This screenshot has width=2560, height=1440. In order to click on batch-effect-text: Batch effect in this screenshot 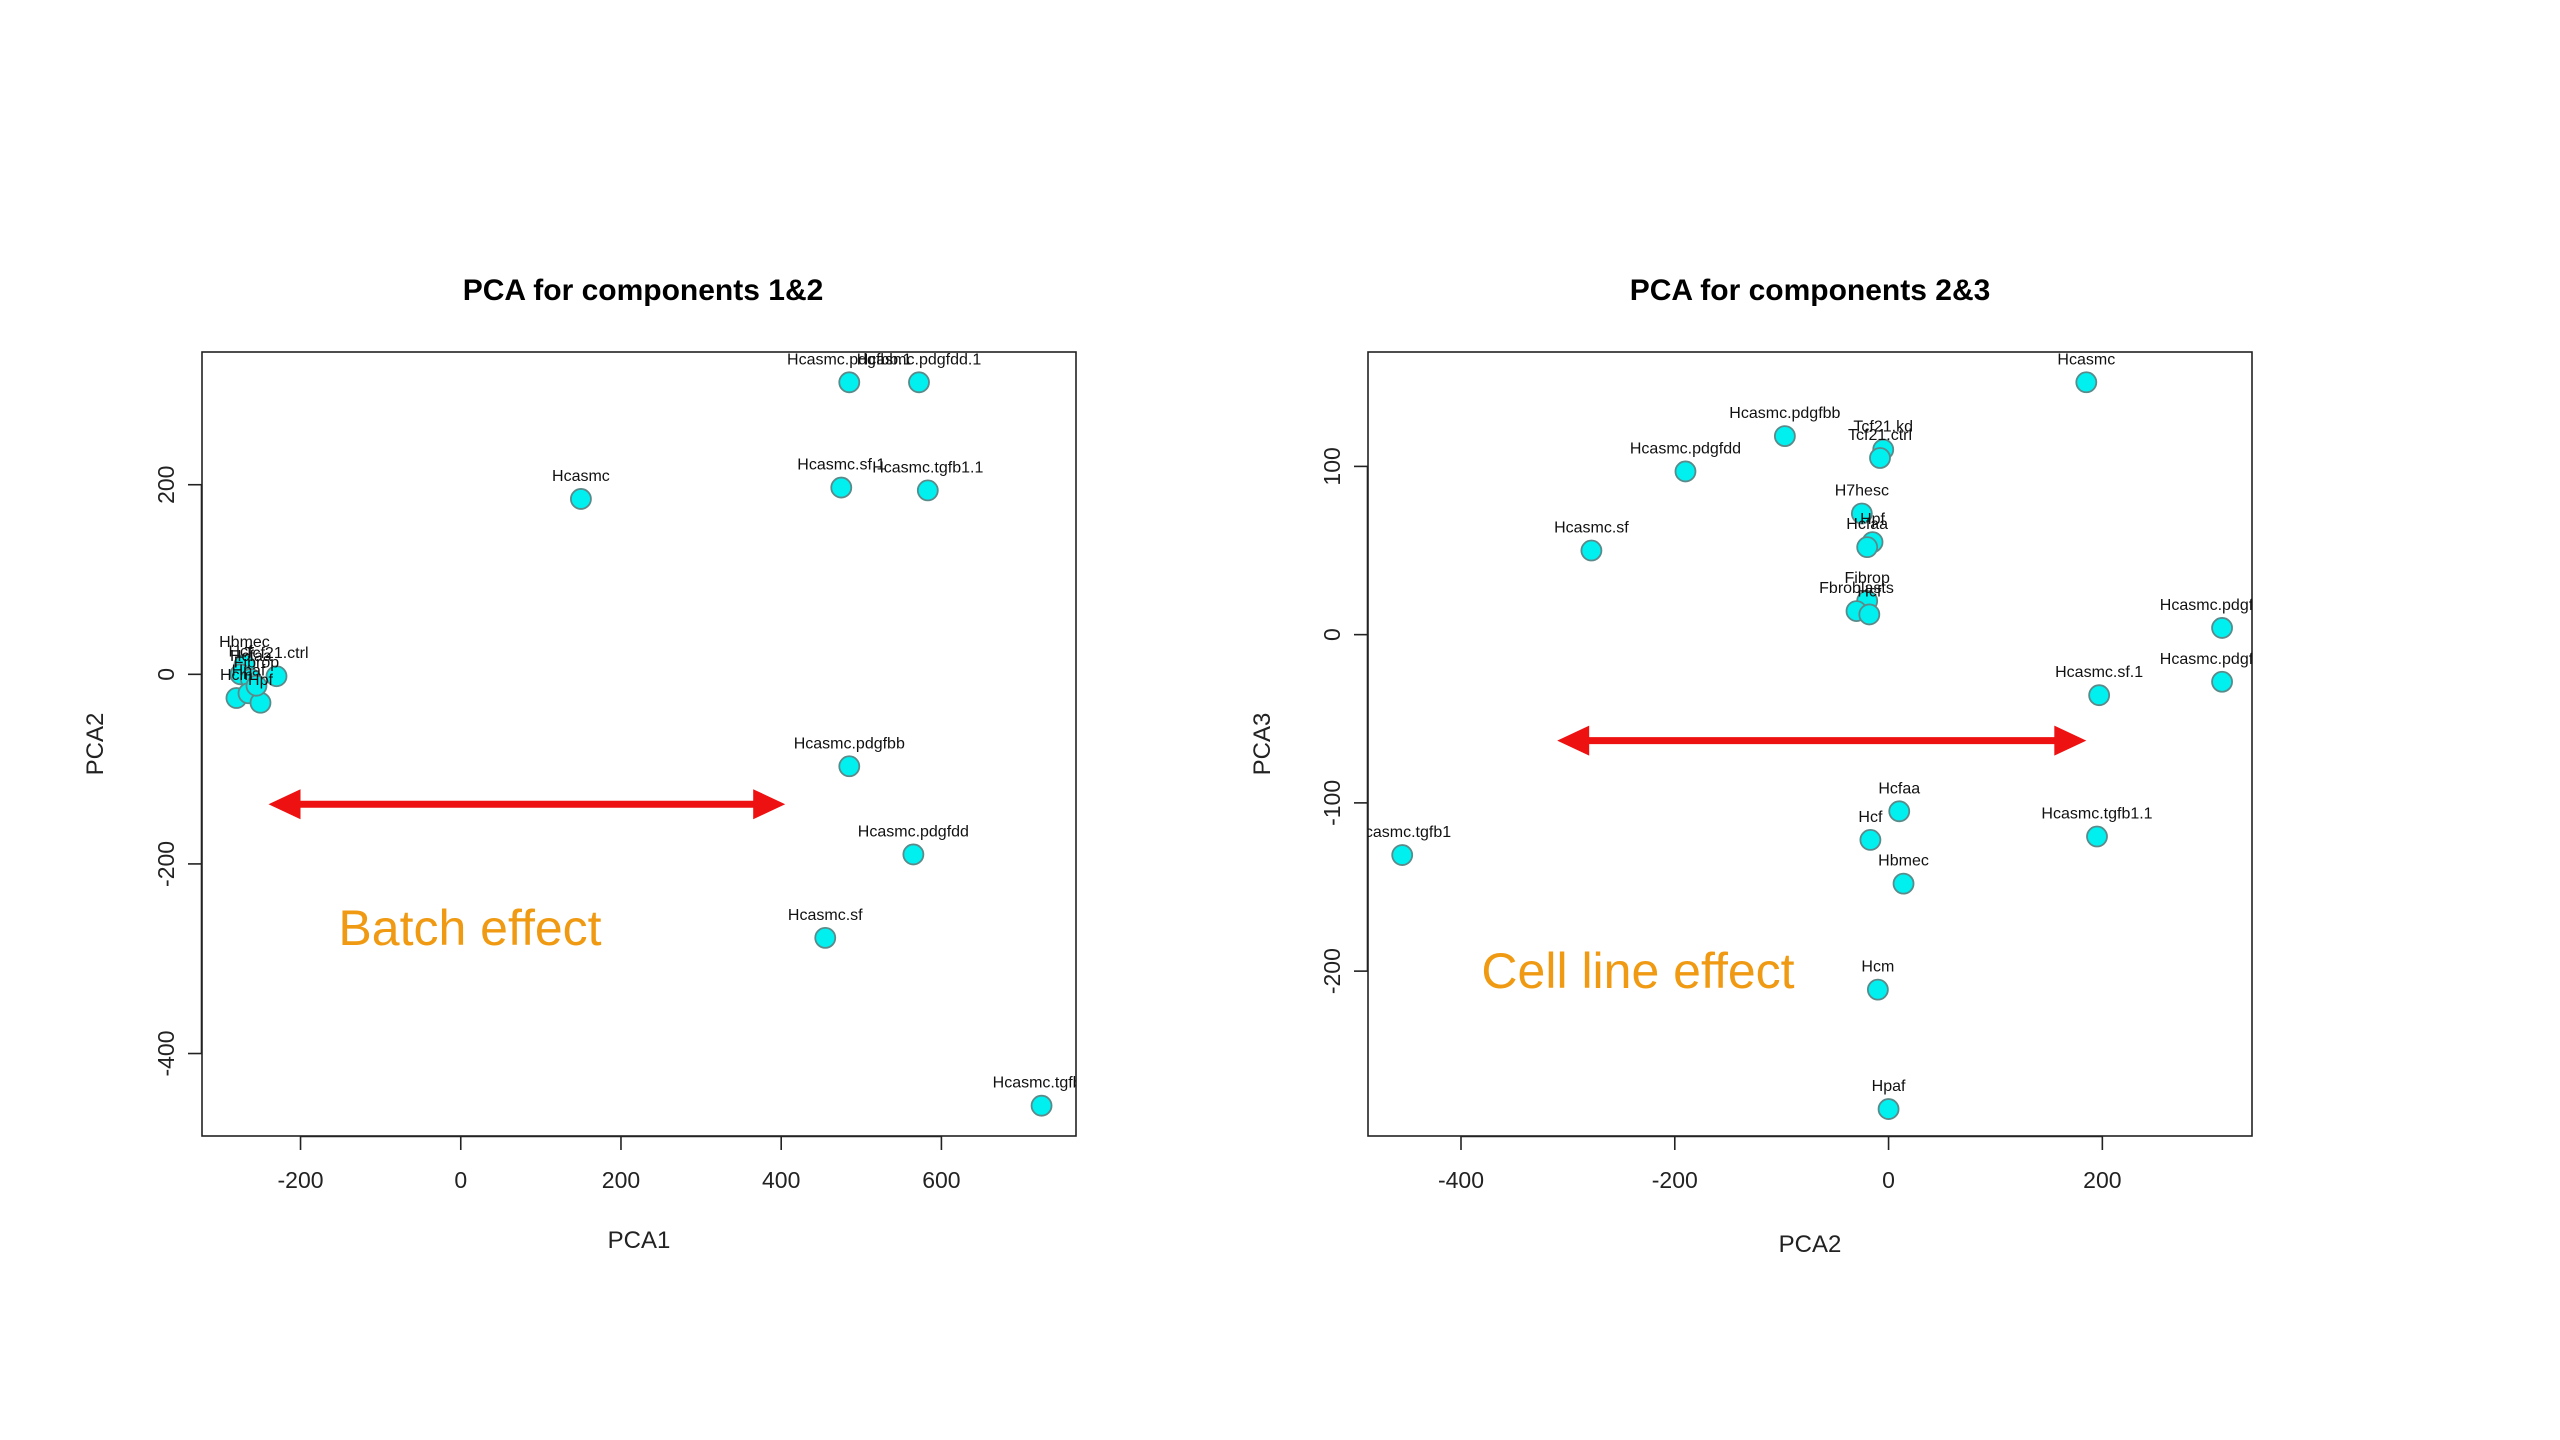, I will do `click(469, 928)`.